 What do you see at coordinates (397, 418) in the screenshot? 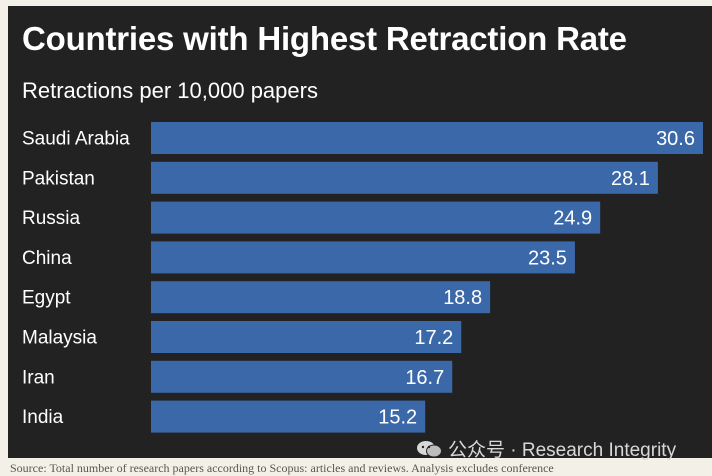
I see `value-label: 15.2` at bounding box center [397, 418].